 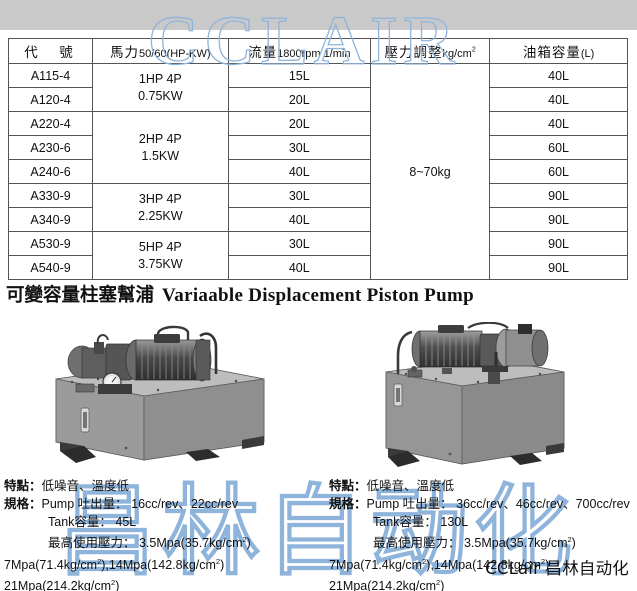 What do you see at coordinates (475, 394) in the screenshot?
I see `hydraulic-power-unit-large-photo` at bounding box center [475, 394].